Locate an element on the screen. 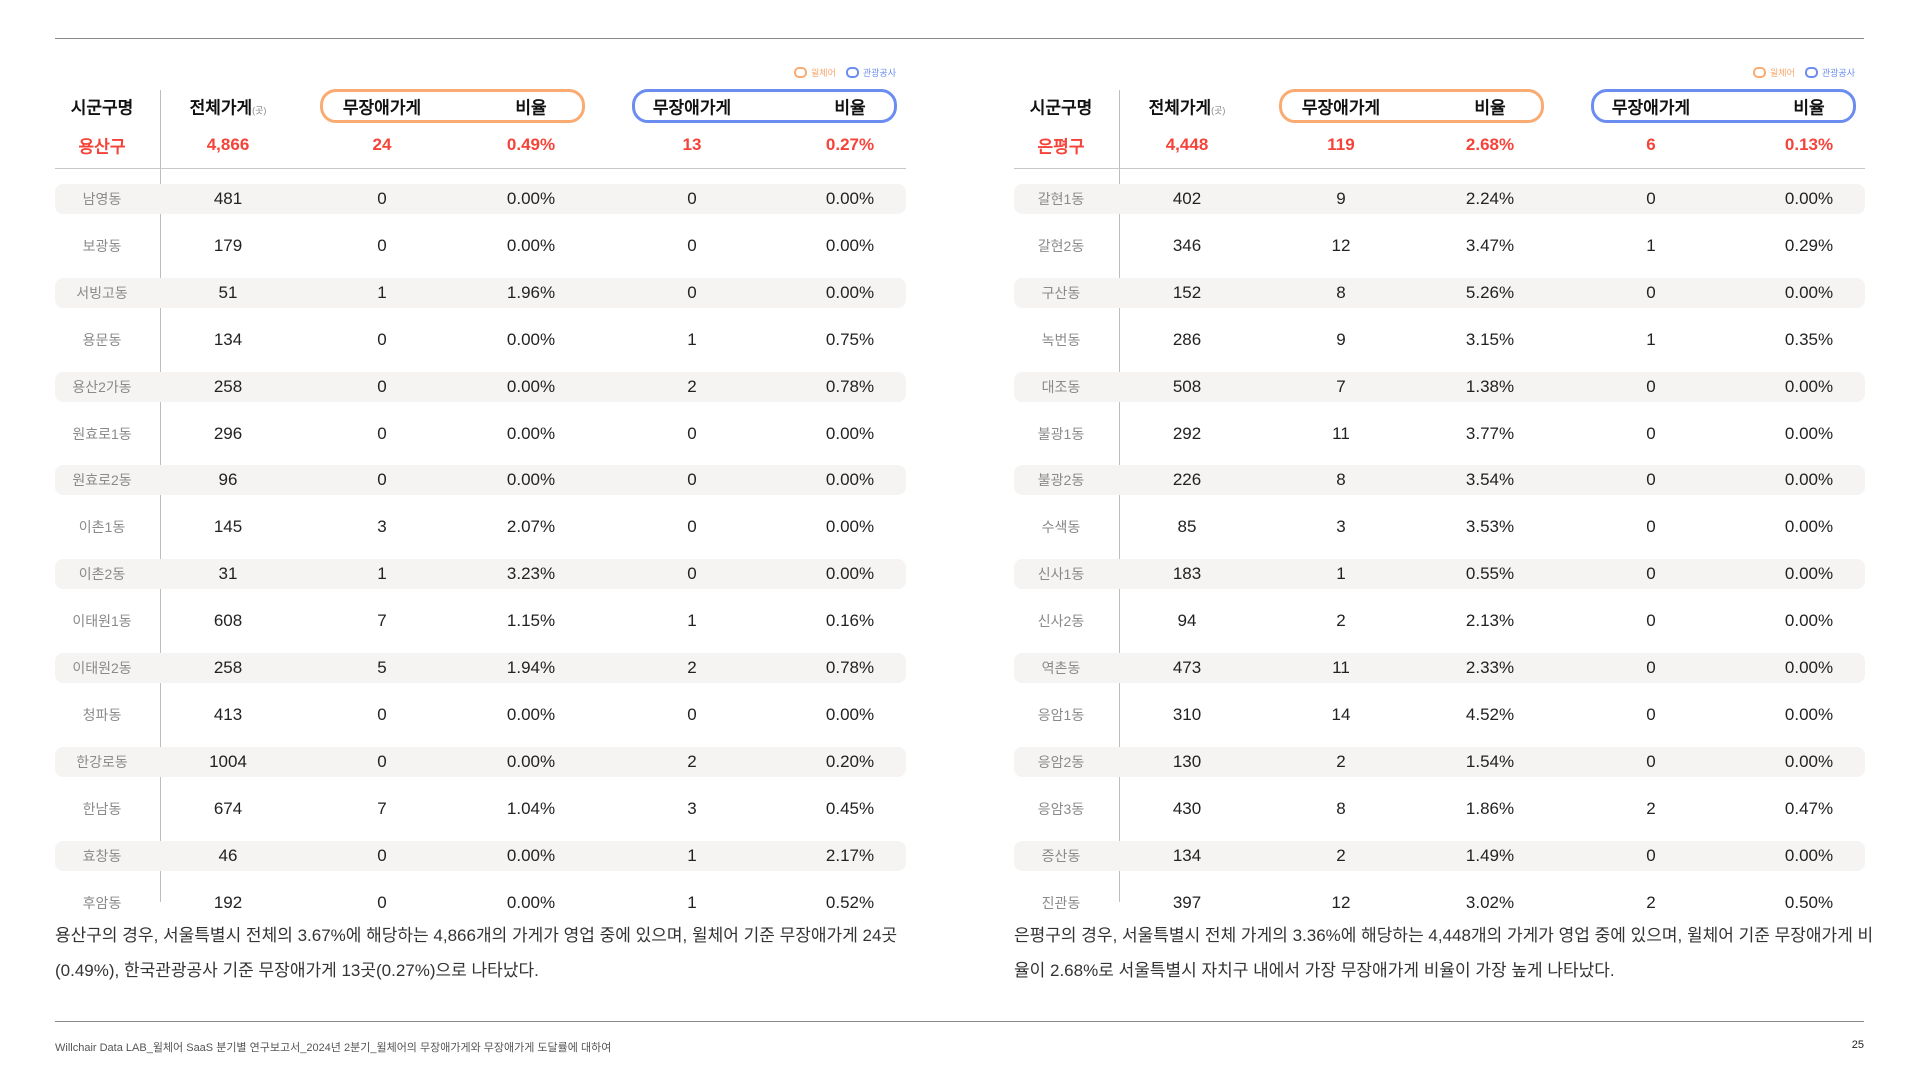 The height and width of the screenshot is (1081, 1920). wheelchair-ratio: 0.55% is located at coordinates (1490, 574).